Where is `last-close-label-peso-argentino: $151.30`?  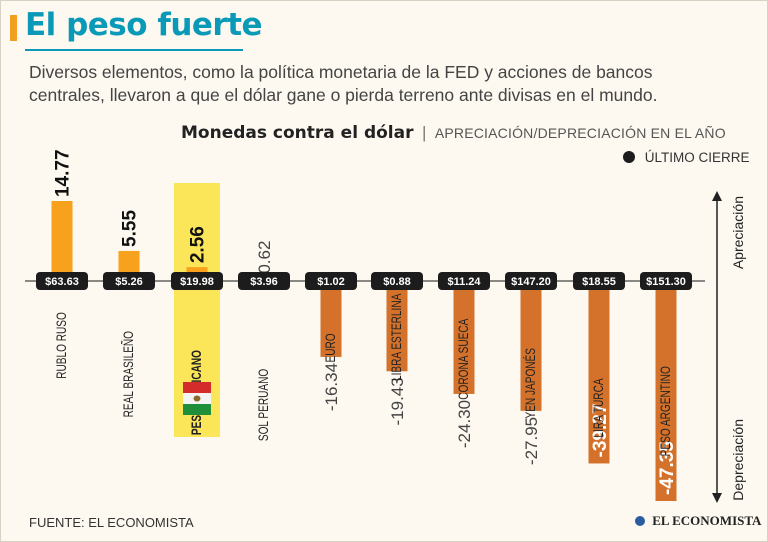 last-close-label-peso-argentino: $151.30 is located at coordinates (666, 282).